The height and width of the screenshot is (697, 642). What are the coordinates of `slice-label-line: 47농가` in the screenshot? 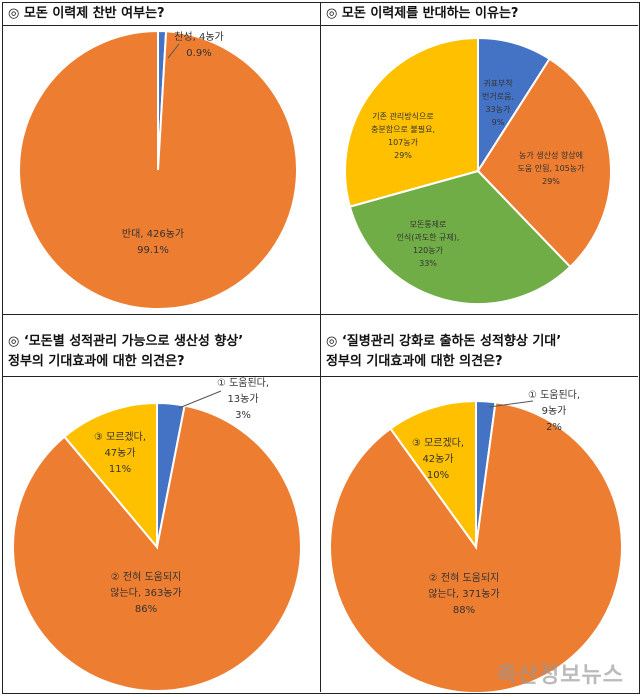 It's located at (119, 453).